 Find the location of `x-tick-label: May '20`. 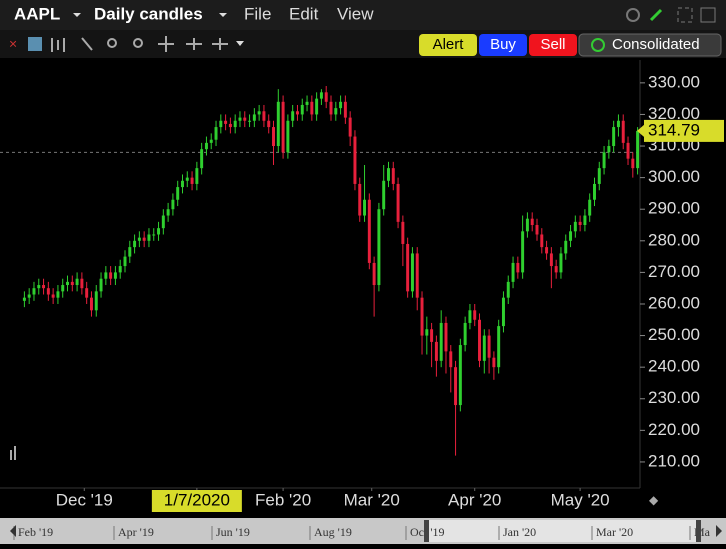

x-tick-label: May '20 is located at coordinates (580, 499).